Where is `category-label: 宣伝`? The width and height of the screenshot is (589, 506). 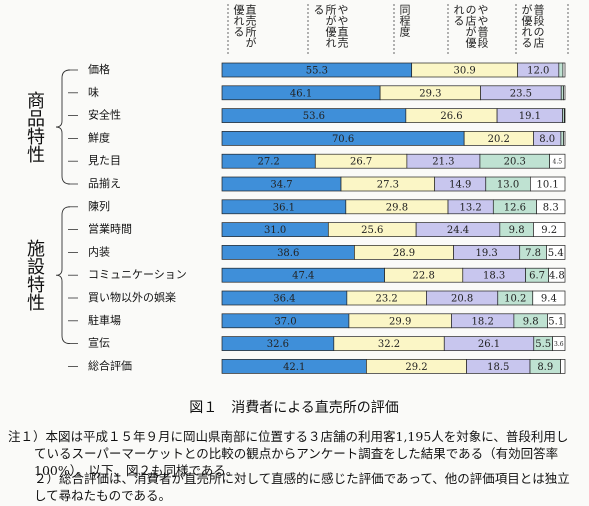
category-label: 宣伝 is located at coordinates (99, 343).